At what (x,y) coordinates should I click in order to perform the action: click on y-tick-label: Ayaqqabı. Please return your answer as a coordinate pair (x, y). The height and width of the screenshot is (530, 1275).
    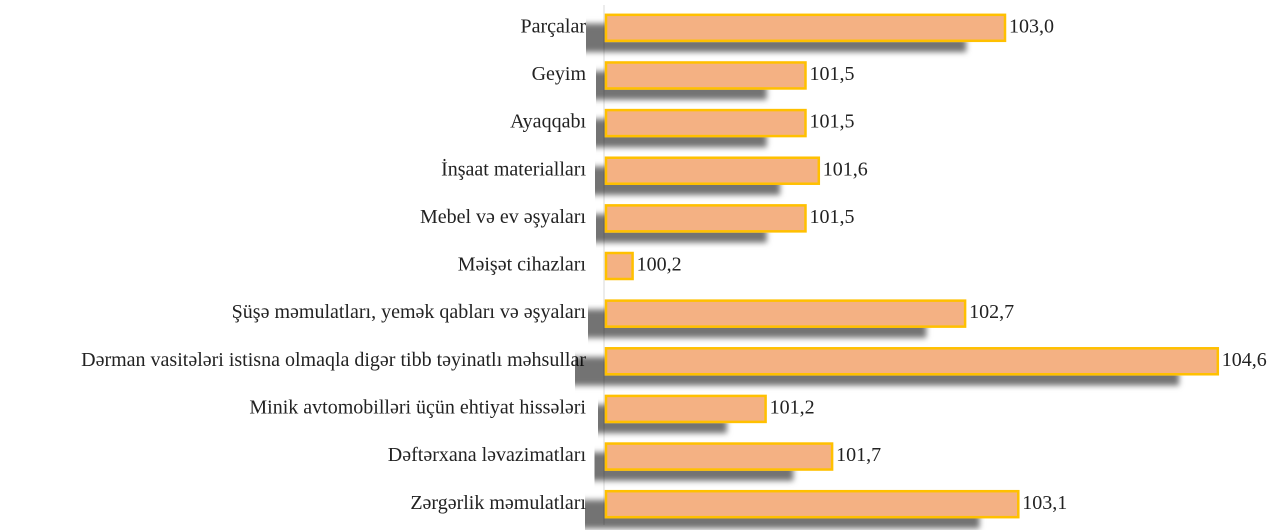
    Looking at the image, I should click on (548, 122).